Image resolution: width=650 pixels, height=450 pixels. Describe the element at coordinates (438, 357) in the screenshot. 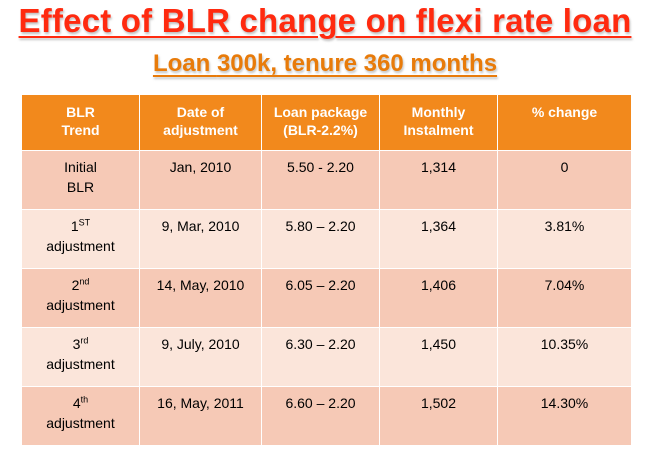

I see `cell-instalment: 1,450` at that location.